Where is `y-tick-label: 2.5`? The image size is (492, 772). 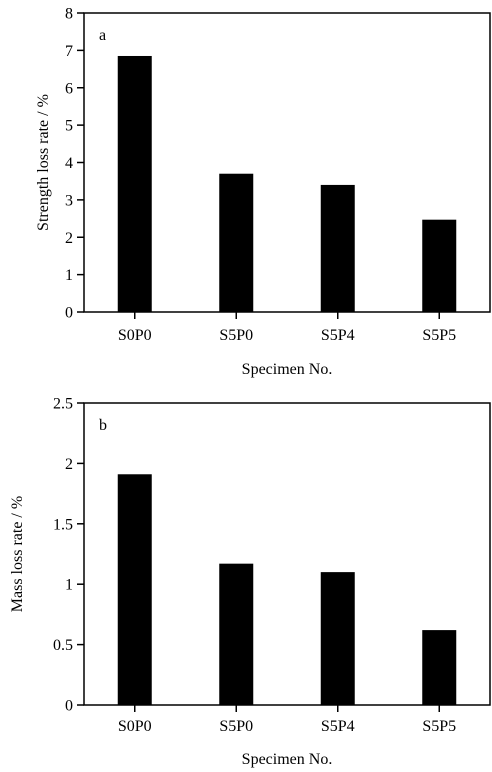
y-tick-label: 2.5 is located at coordinates (63, 404).